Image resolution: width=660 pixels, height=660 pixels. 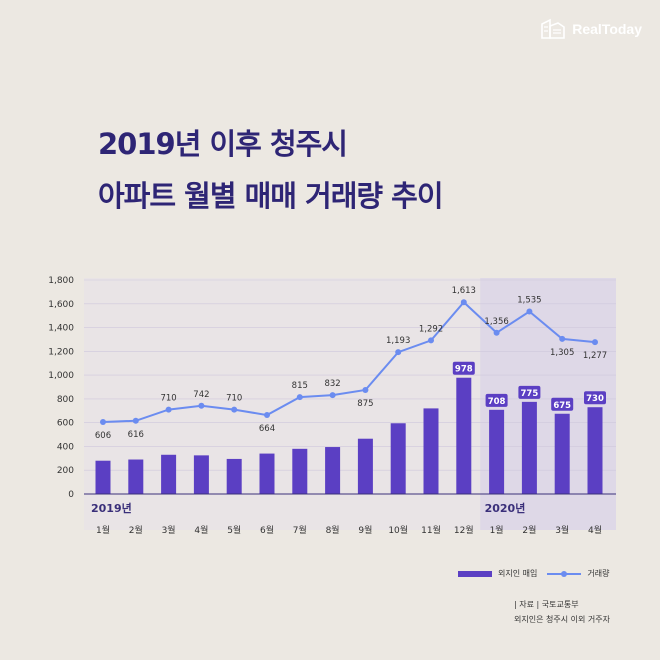 I want to click on bar-value-label: 730, so click(x=595, y=399).